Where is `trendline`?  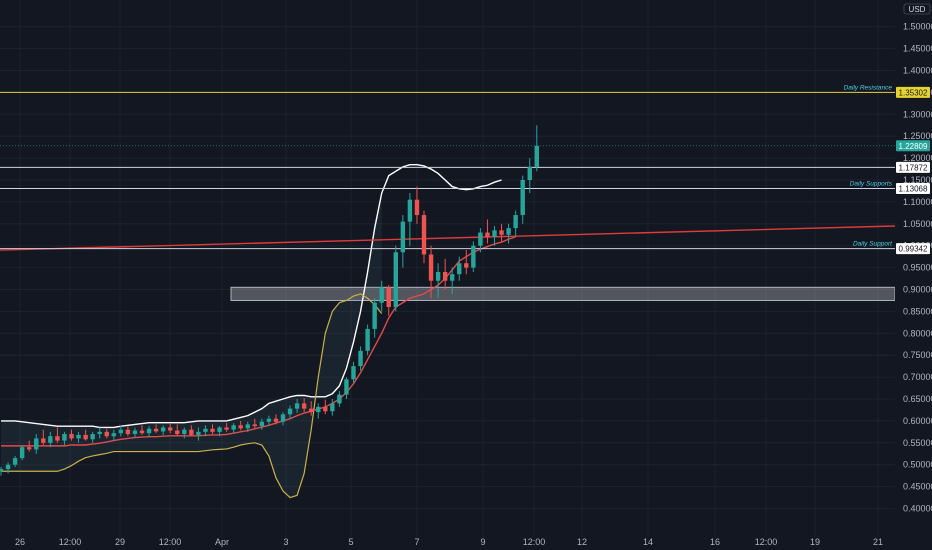
trendline is located at coordinates (448, 238).